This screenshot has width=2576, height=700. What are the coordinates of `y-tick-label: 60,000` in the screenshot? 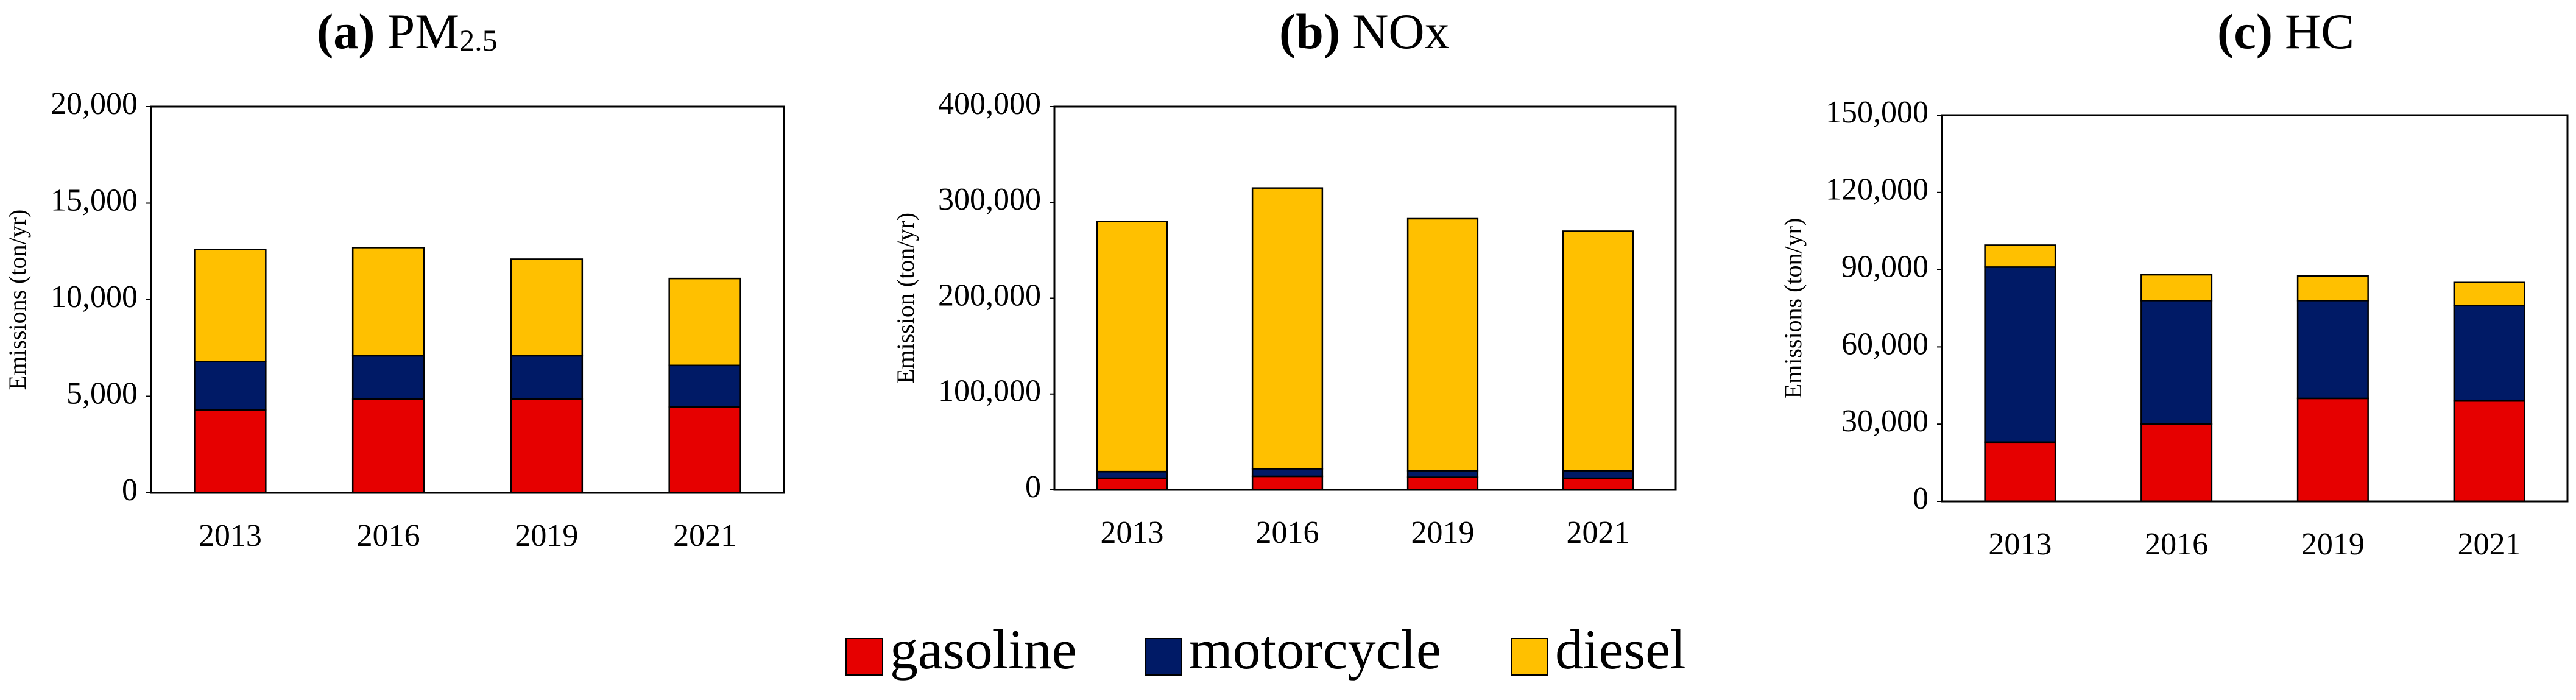 It's located at (1884, 344).